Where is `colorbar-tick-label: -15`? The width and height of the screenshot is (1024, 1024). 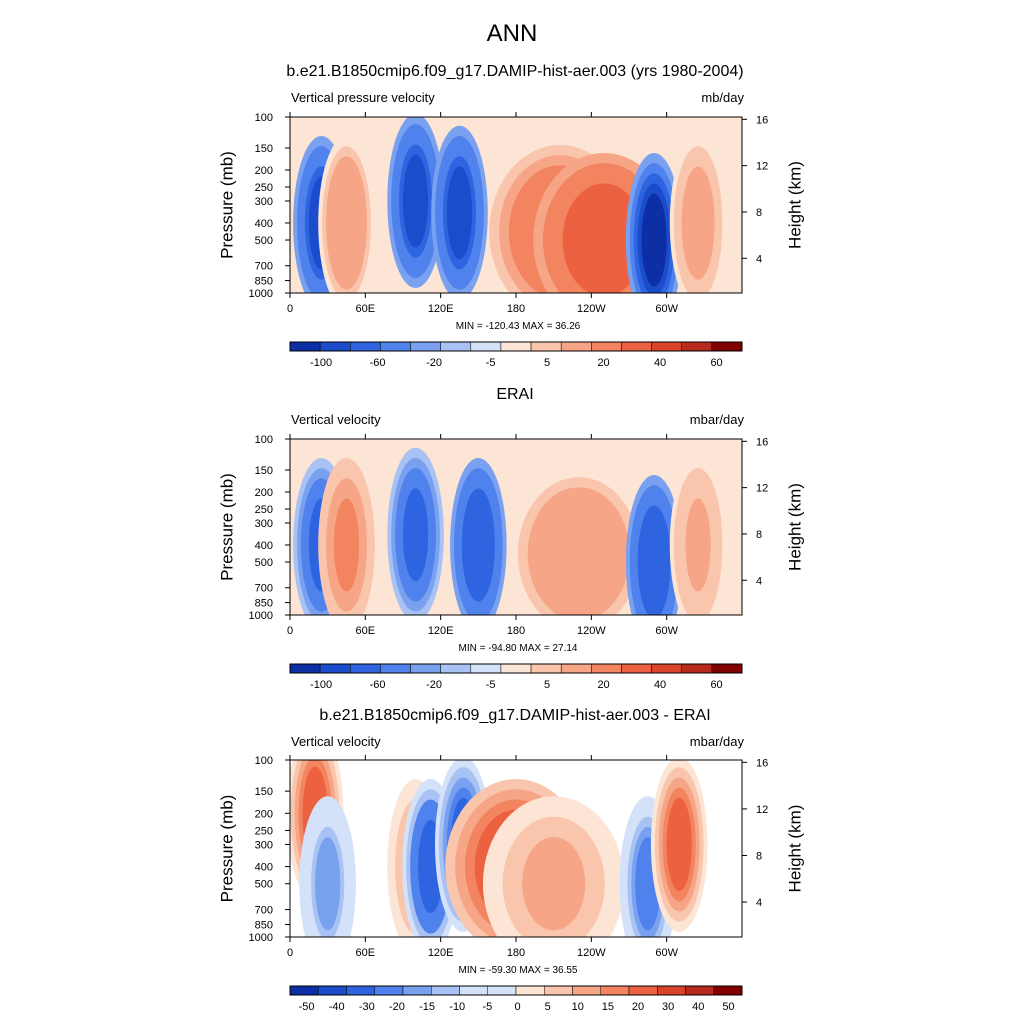 colorbar-tick-label: -15 is located at coordinates (427, 1007).